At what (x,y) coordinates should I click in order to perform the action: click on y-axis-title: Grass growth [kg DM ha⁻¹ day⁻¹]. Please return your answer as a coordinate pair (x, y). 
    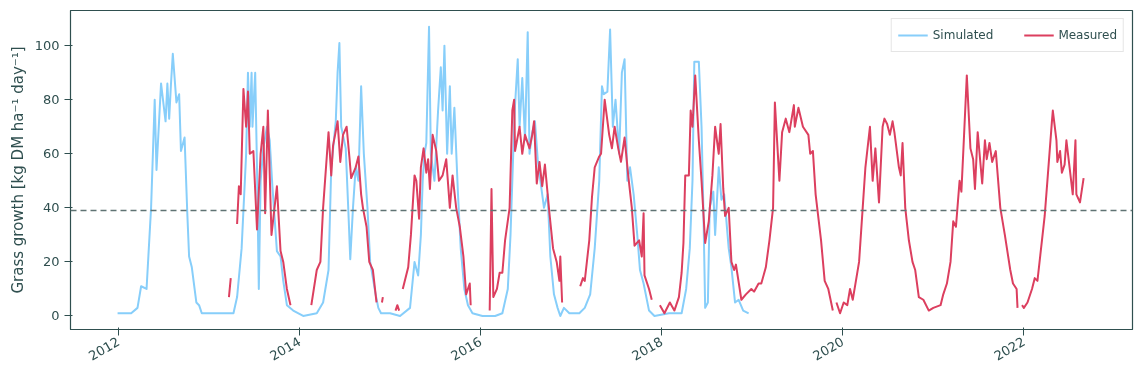
    Looking at the image, I should click on (17, 170).